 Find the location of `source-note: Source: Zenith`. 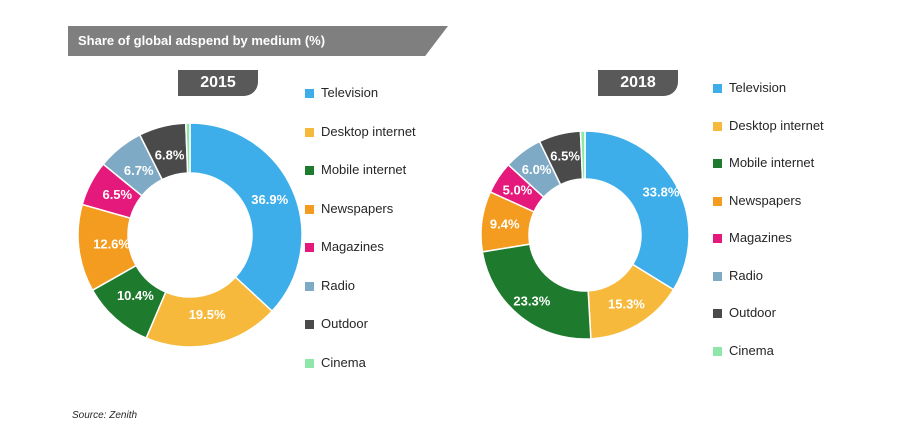

source-note: Source: Zenith is located at coordinates (105, 415).